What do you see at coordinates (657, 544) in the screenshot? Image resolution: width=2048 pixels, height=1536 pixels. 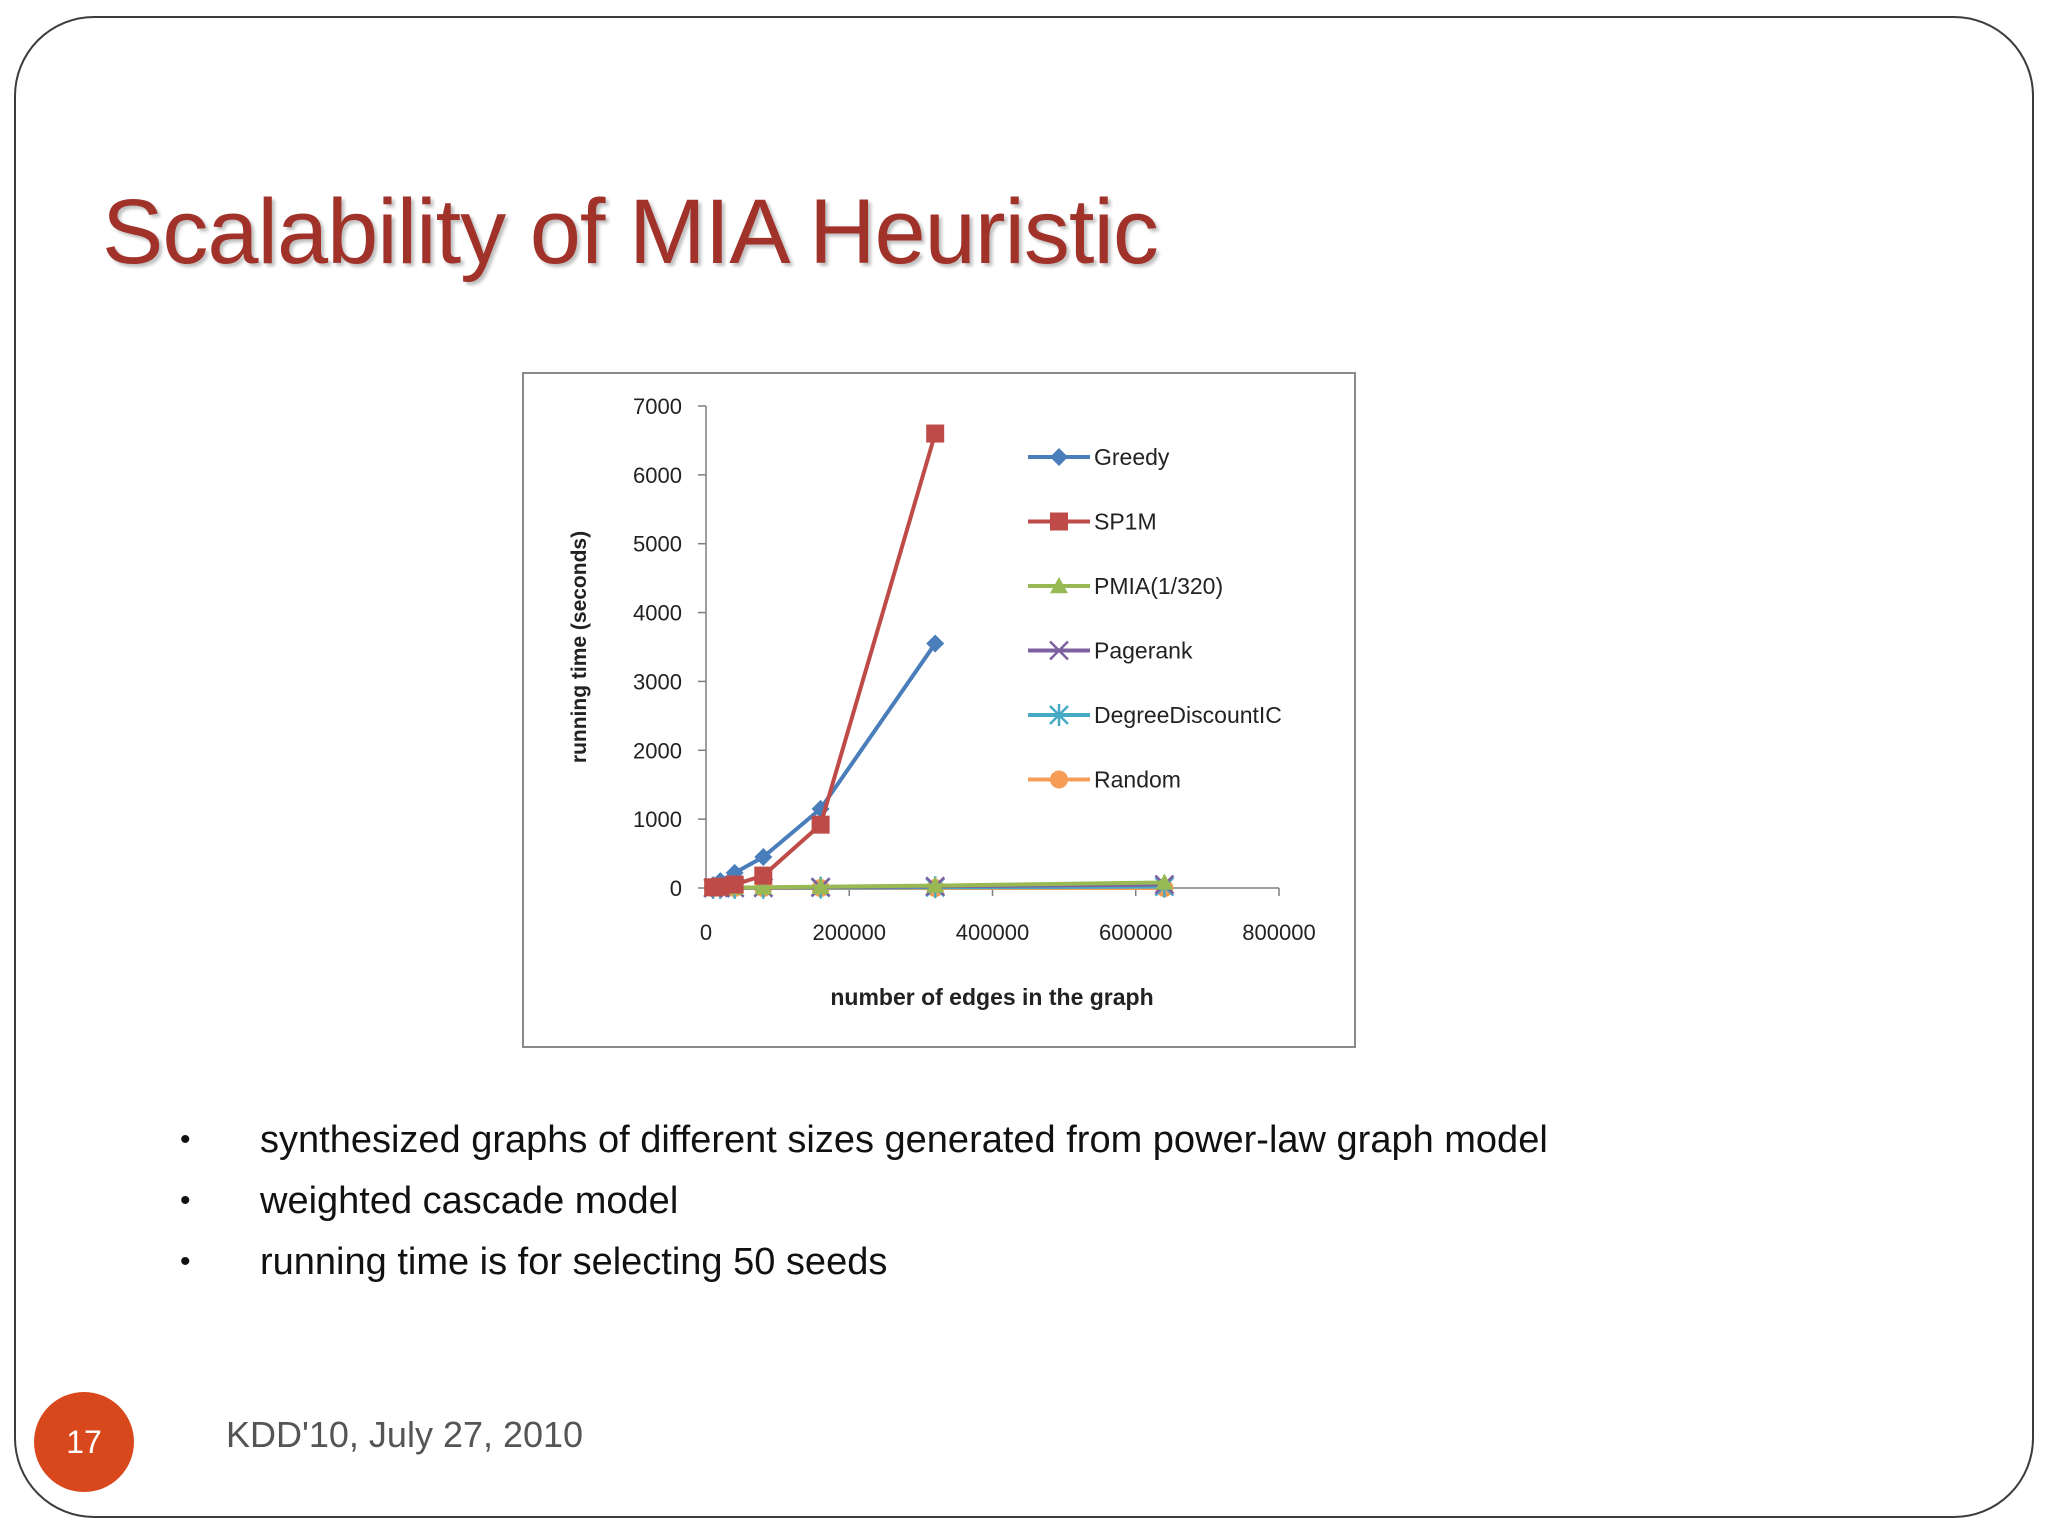 I see `y-tick-label: 5000` at bounding box center [657, 544].